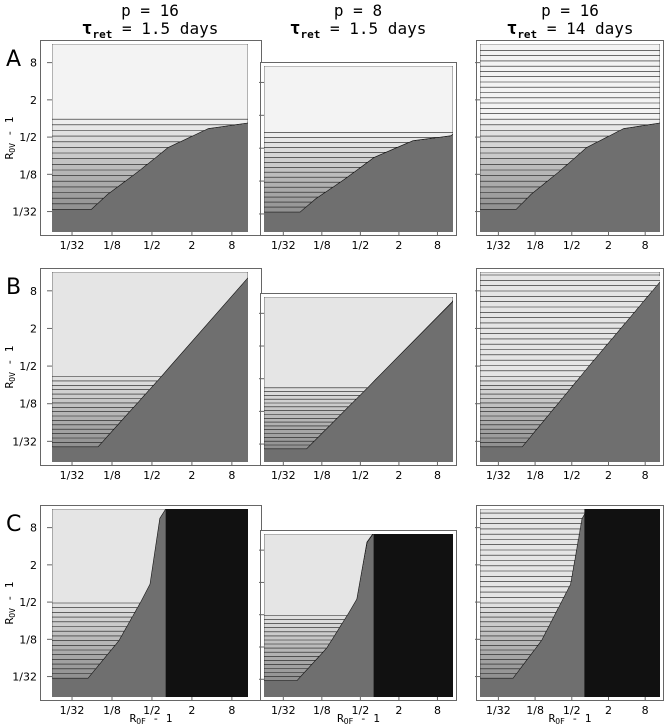 This screenshot has height=726, width=672. Describe the element at coordinates (13, 59) in the screenshot. I see `row-label: A` at that location.